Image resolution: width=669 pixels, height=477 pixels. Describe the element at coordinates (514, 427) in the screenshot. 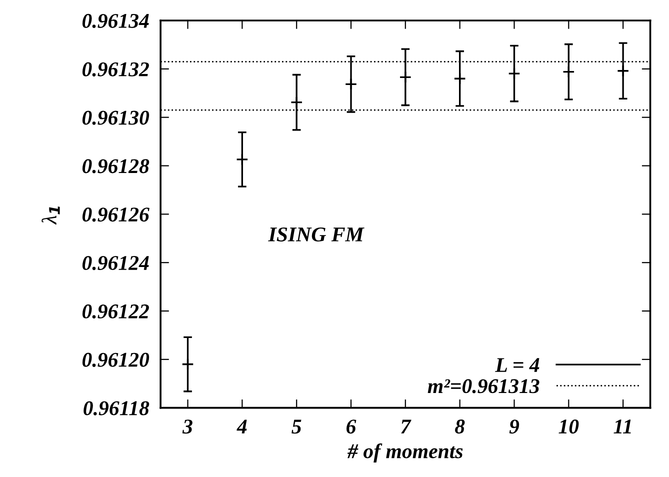

I see `x-tick-label: 9` at that location.